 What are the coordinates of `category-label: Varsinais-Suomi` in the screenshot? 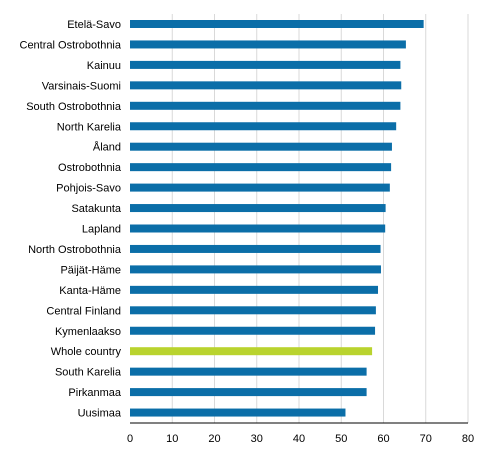 It's located at (81, 86).